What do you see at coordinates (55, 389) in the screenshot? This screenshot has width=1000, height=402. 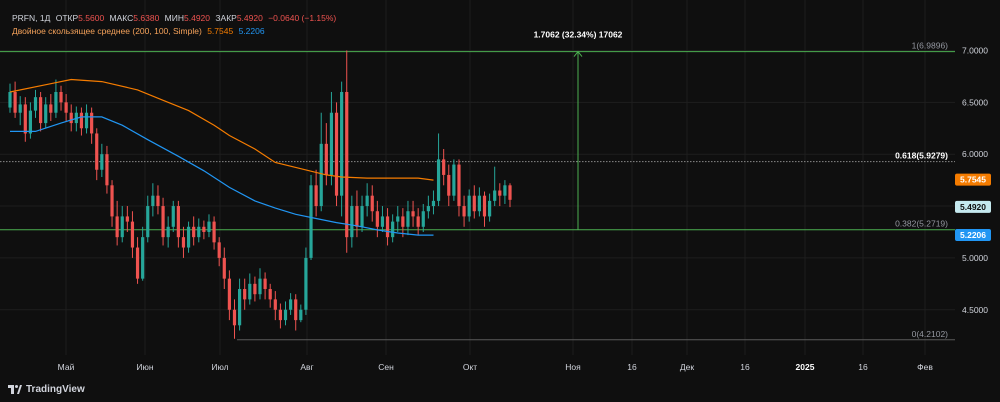 I see `logo-text: TradingView` at bounding box center [55, 389].